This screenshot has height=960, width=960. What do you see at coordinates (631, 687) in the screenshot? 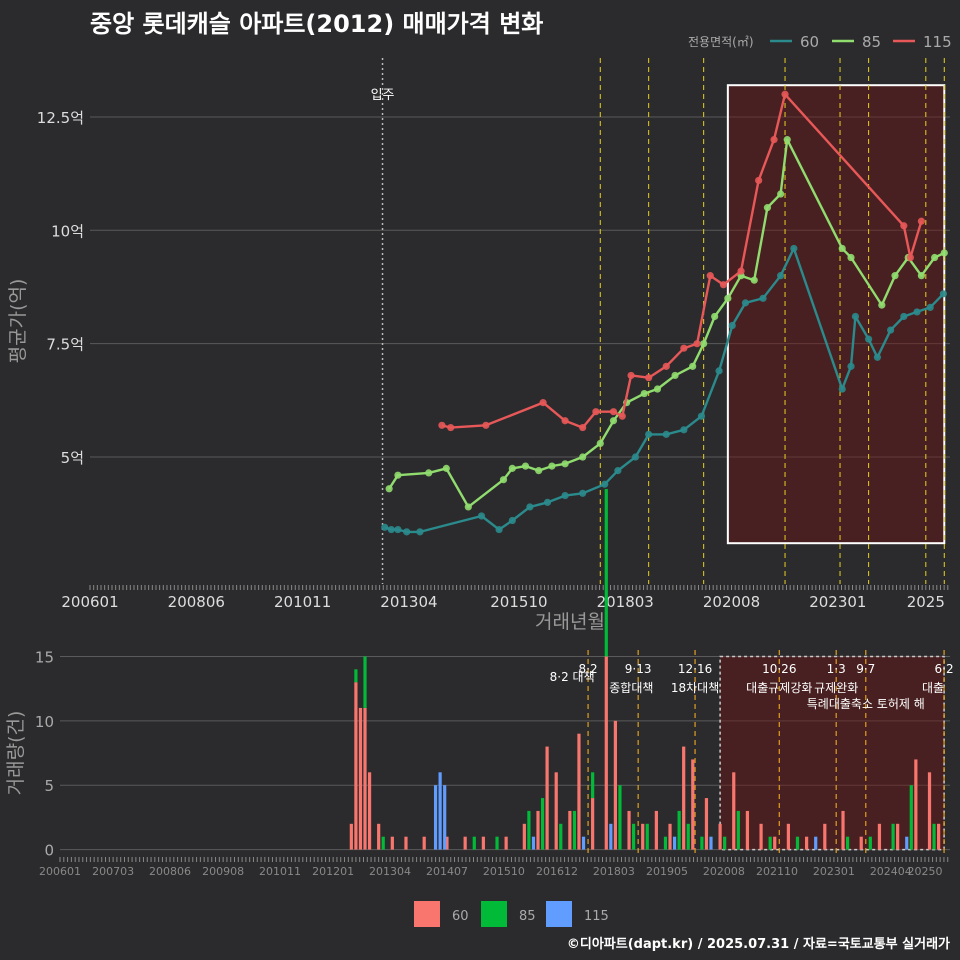
I see `policy-label: 종합대책` at bounding box center [631, 687].